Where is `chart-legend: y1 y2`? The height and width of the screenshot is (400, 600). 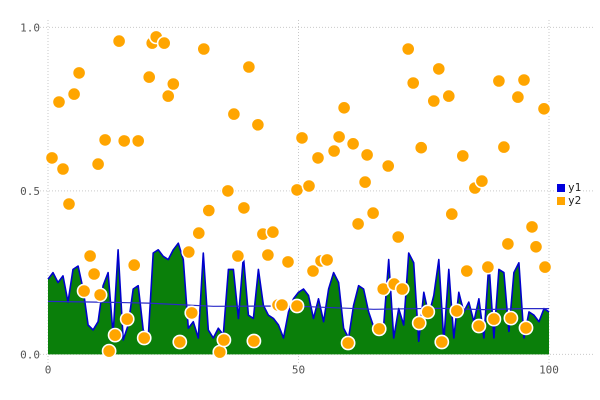
chart-legend: y1 y2 is located at coordinates (569, 194).